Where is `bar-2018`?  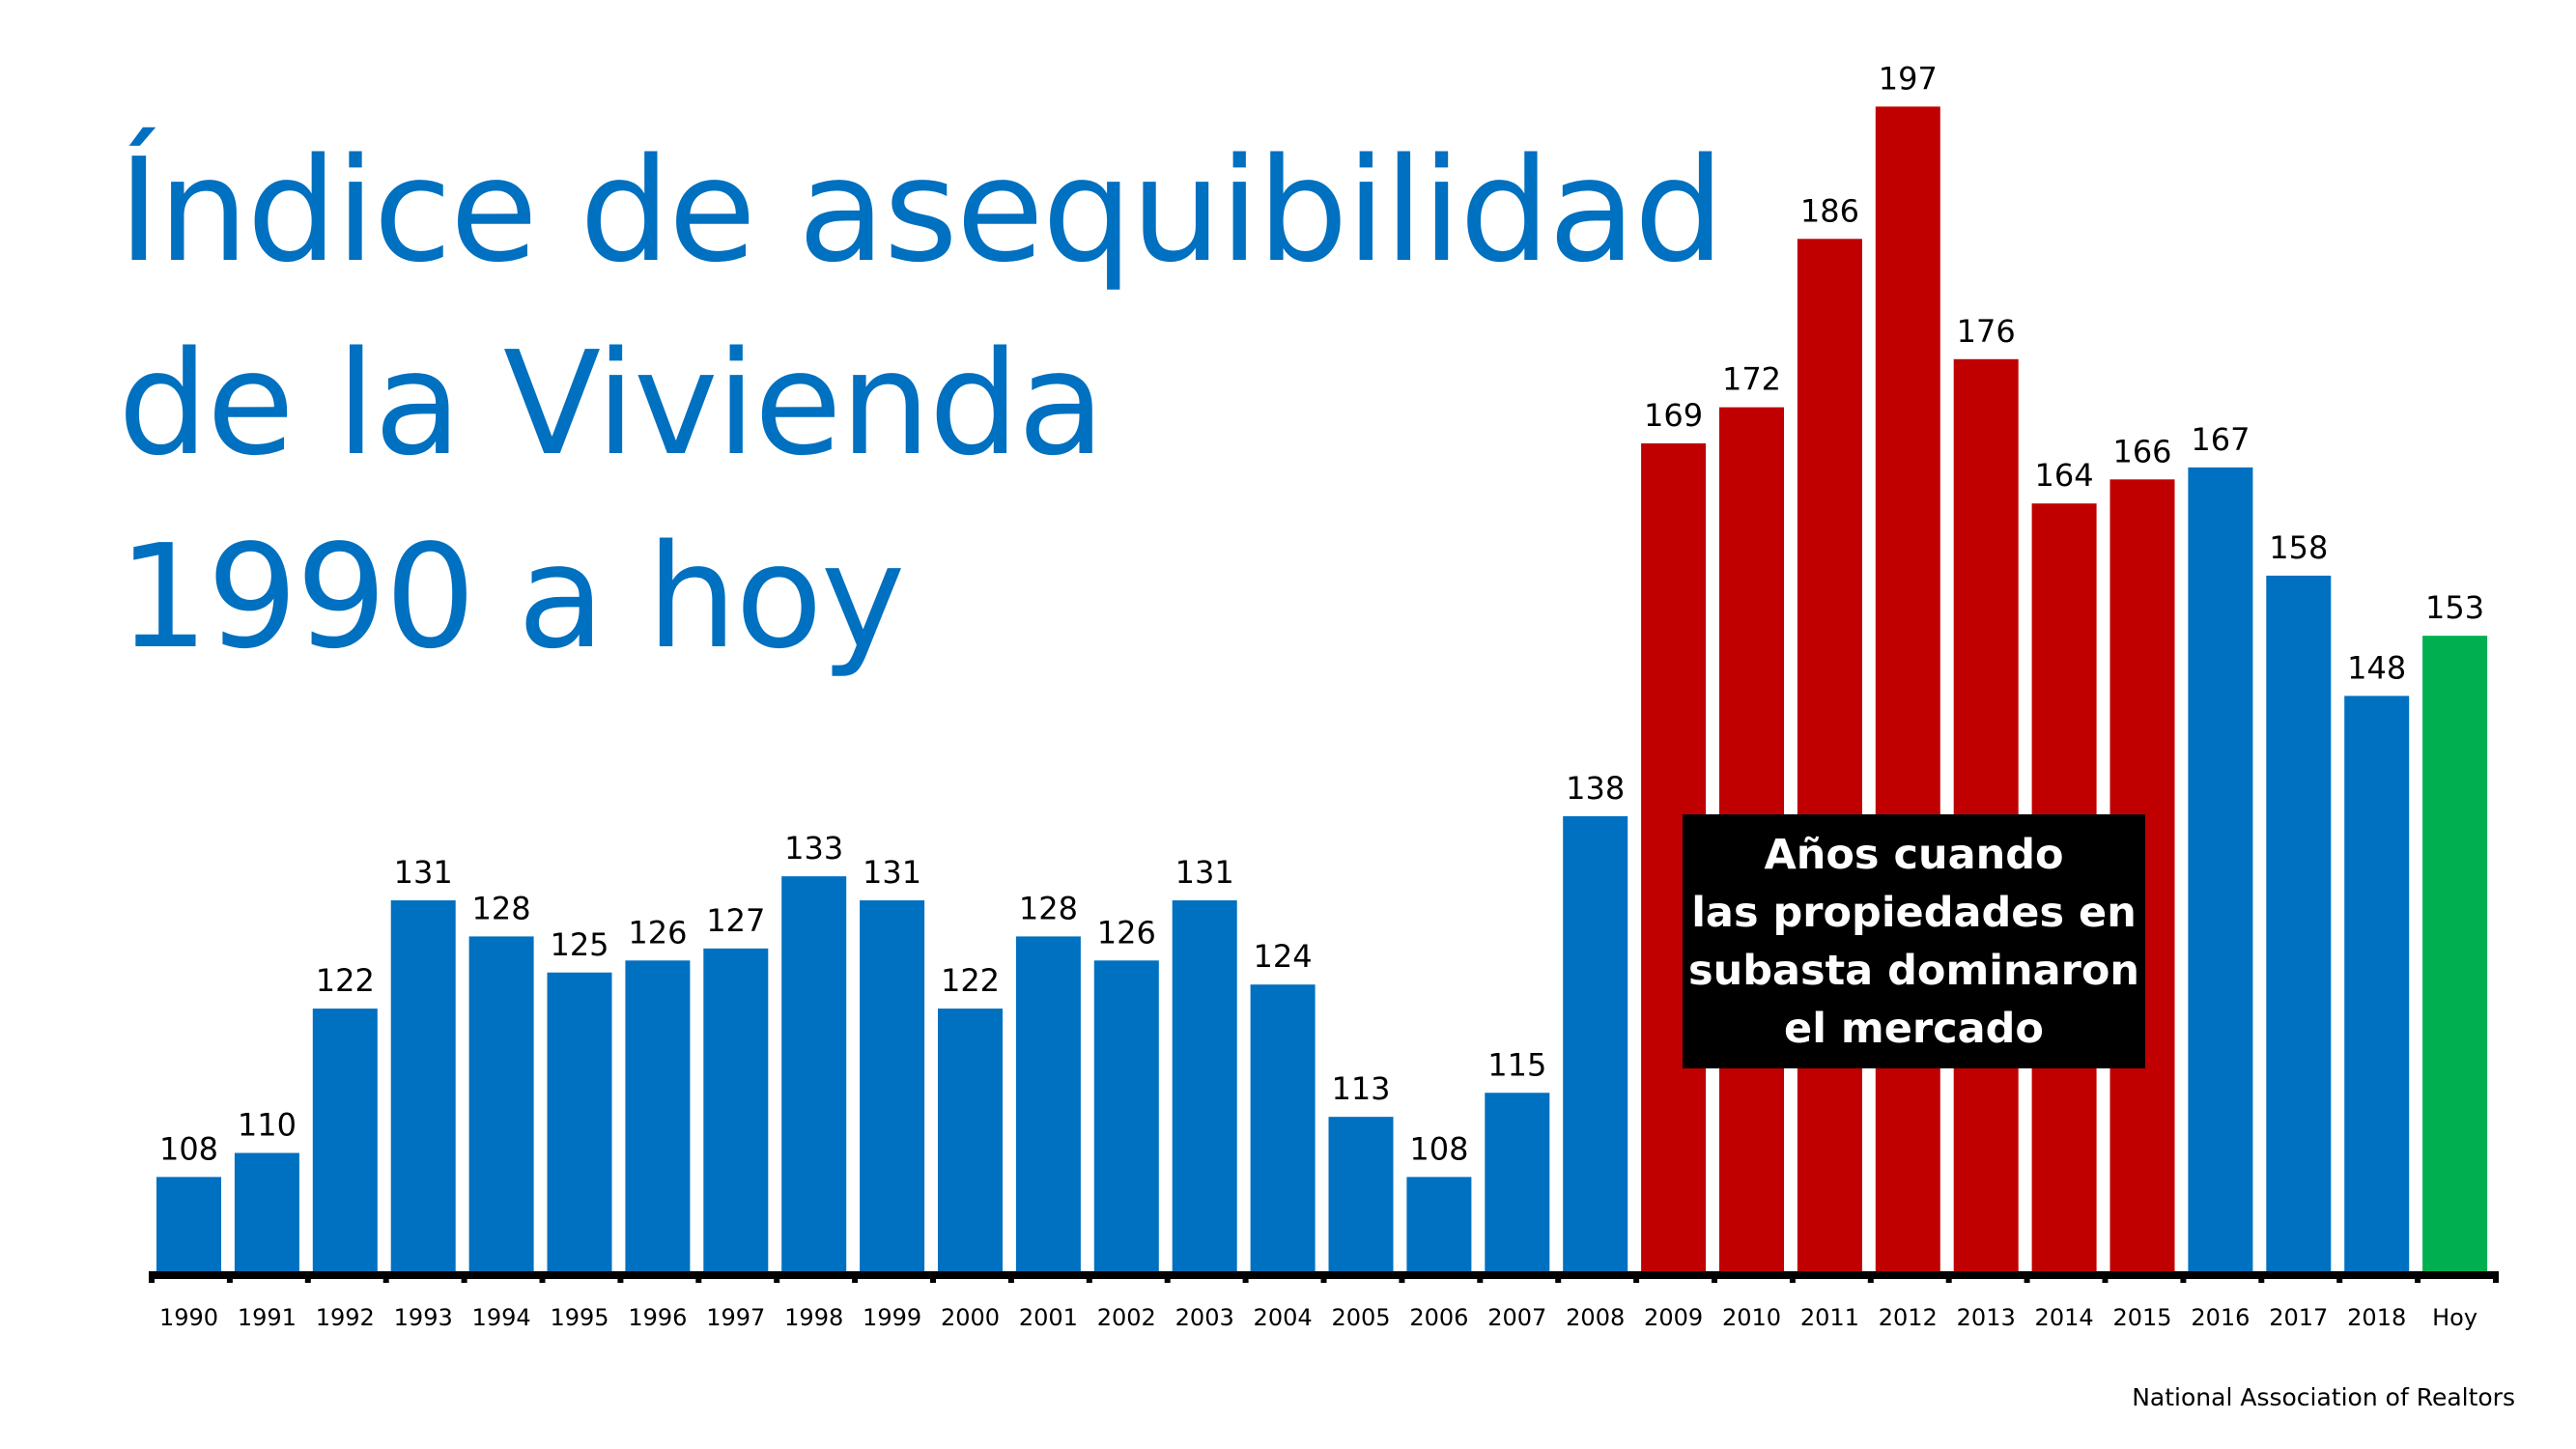
bar-2018 is located at coordinates (2377, 984).